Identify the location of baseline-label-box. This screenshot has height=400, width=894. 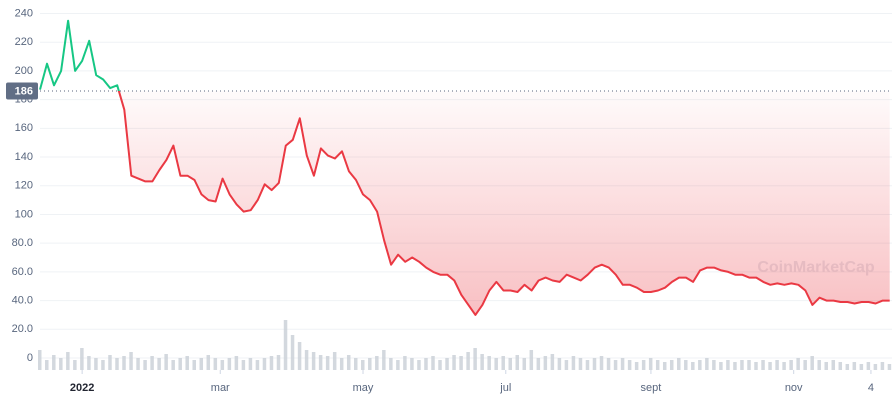
(22, 91).